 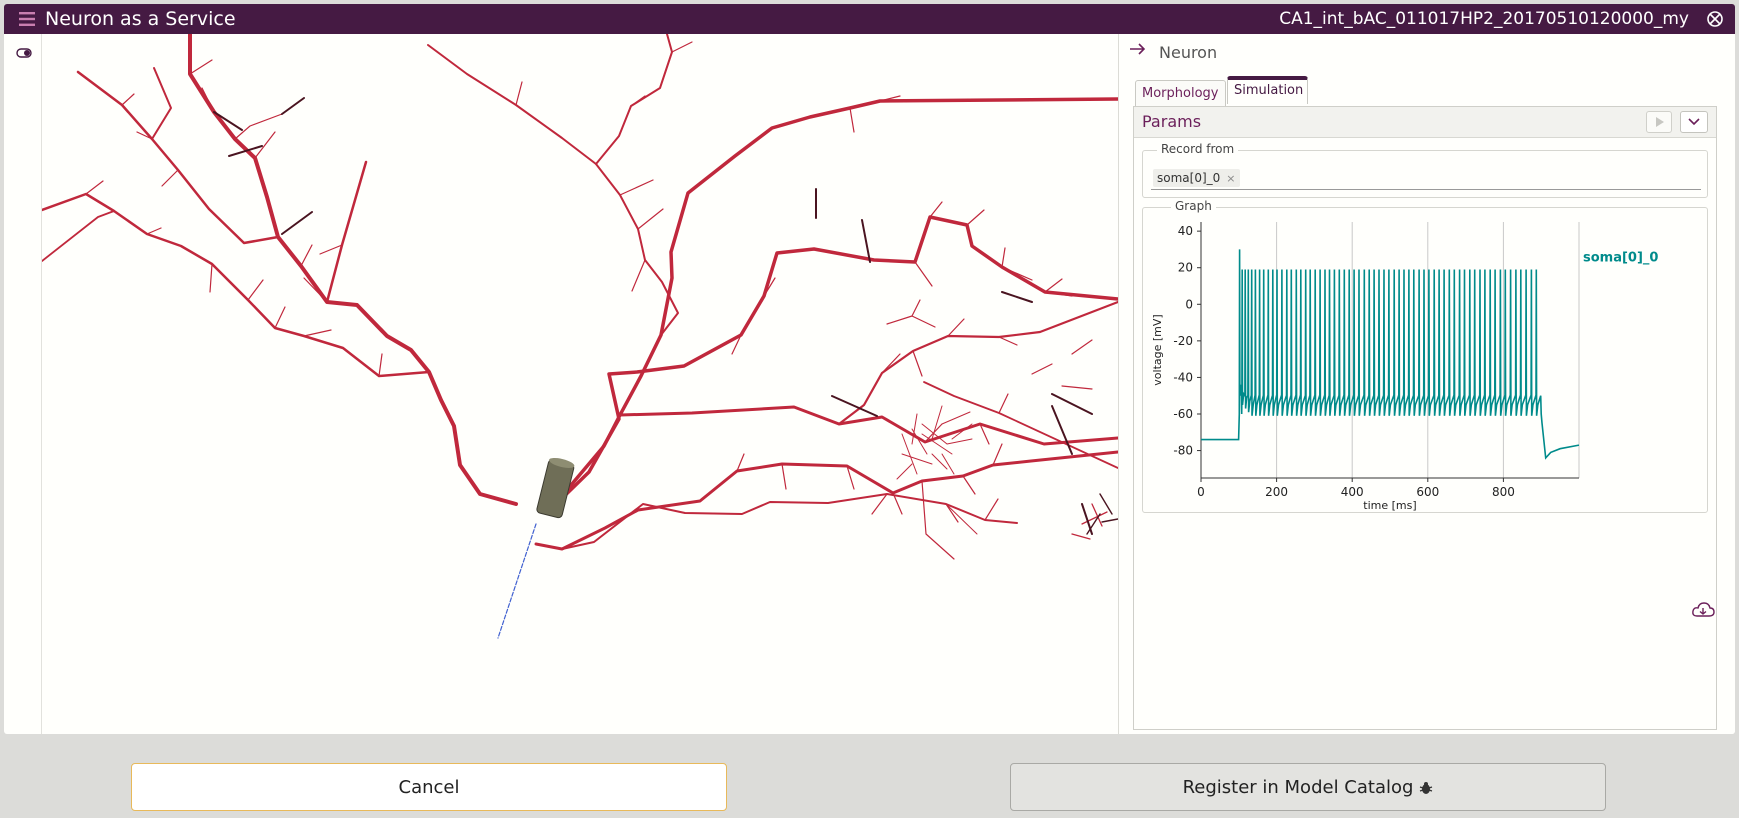 I want to click on chip-remove-icon: ×, so click(x=1231, y=178).